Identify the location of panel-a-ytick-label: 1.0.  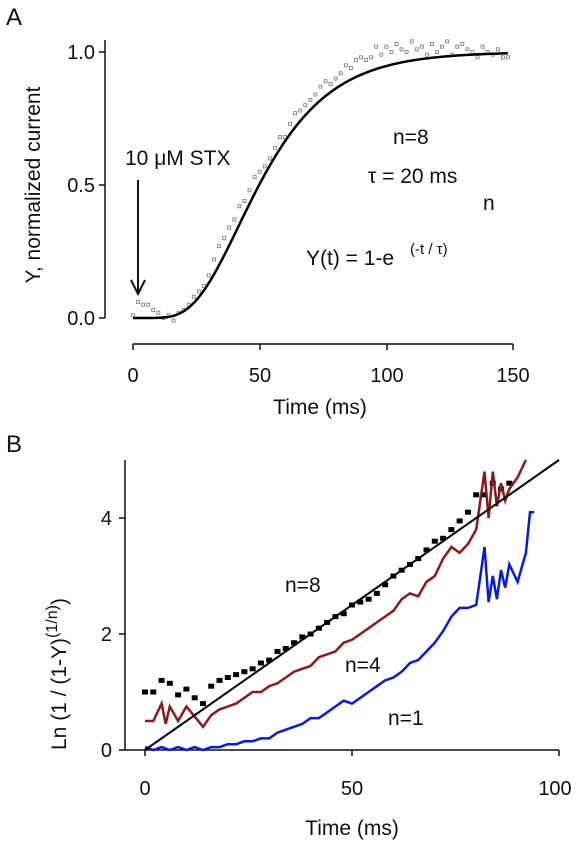
(81, 53).